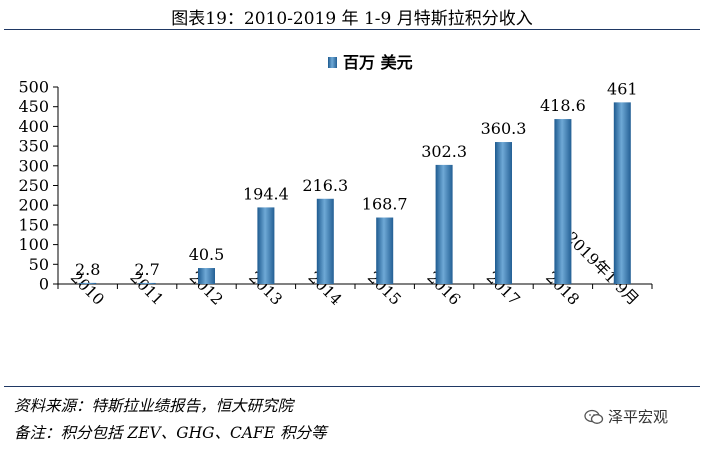  What do you see at coordinates (352, 19) in the screenshot?
I see `chart-title: 图表19：2010-2019 年 1-9 月特斯拉积分收入` at bounding box center [352, 19].